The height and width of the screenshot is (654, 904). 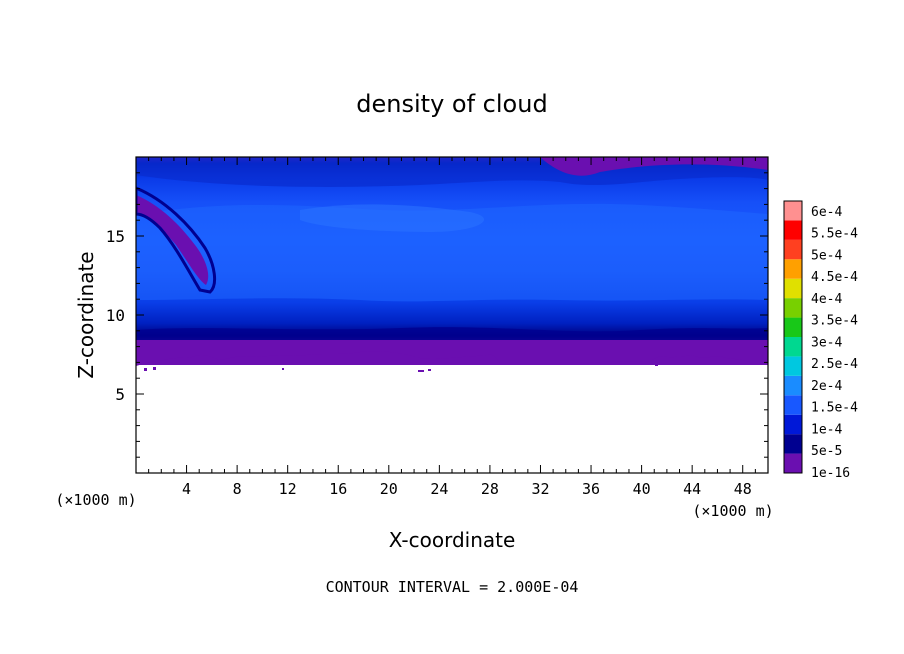 What do you see at coordinates (834, 234) in the screenshot?
I see `colorbar-label: 5.5e-4` at bounding box center [834, 234].